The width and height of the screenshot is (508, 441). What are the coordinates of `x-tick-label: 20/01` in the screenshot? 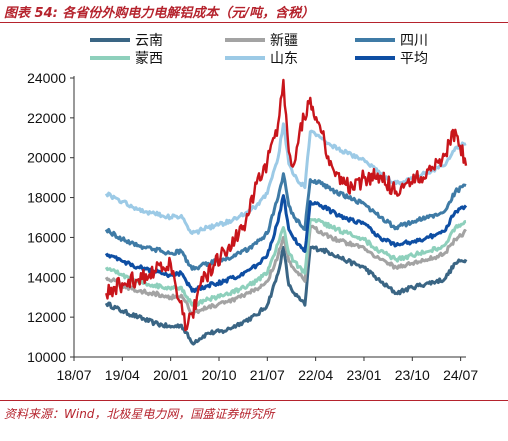 It's located at (170, 375).